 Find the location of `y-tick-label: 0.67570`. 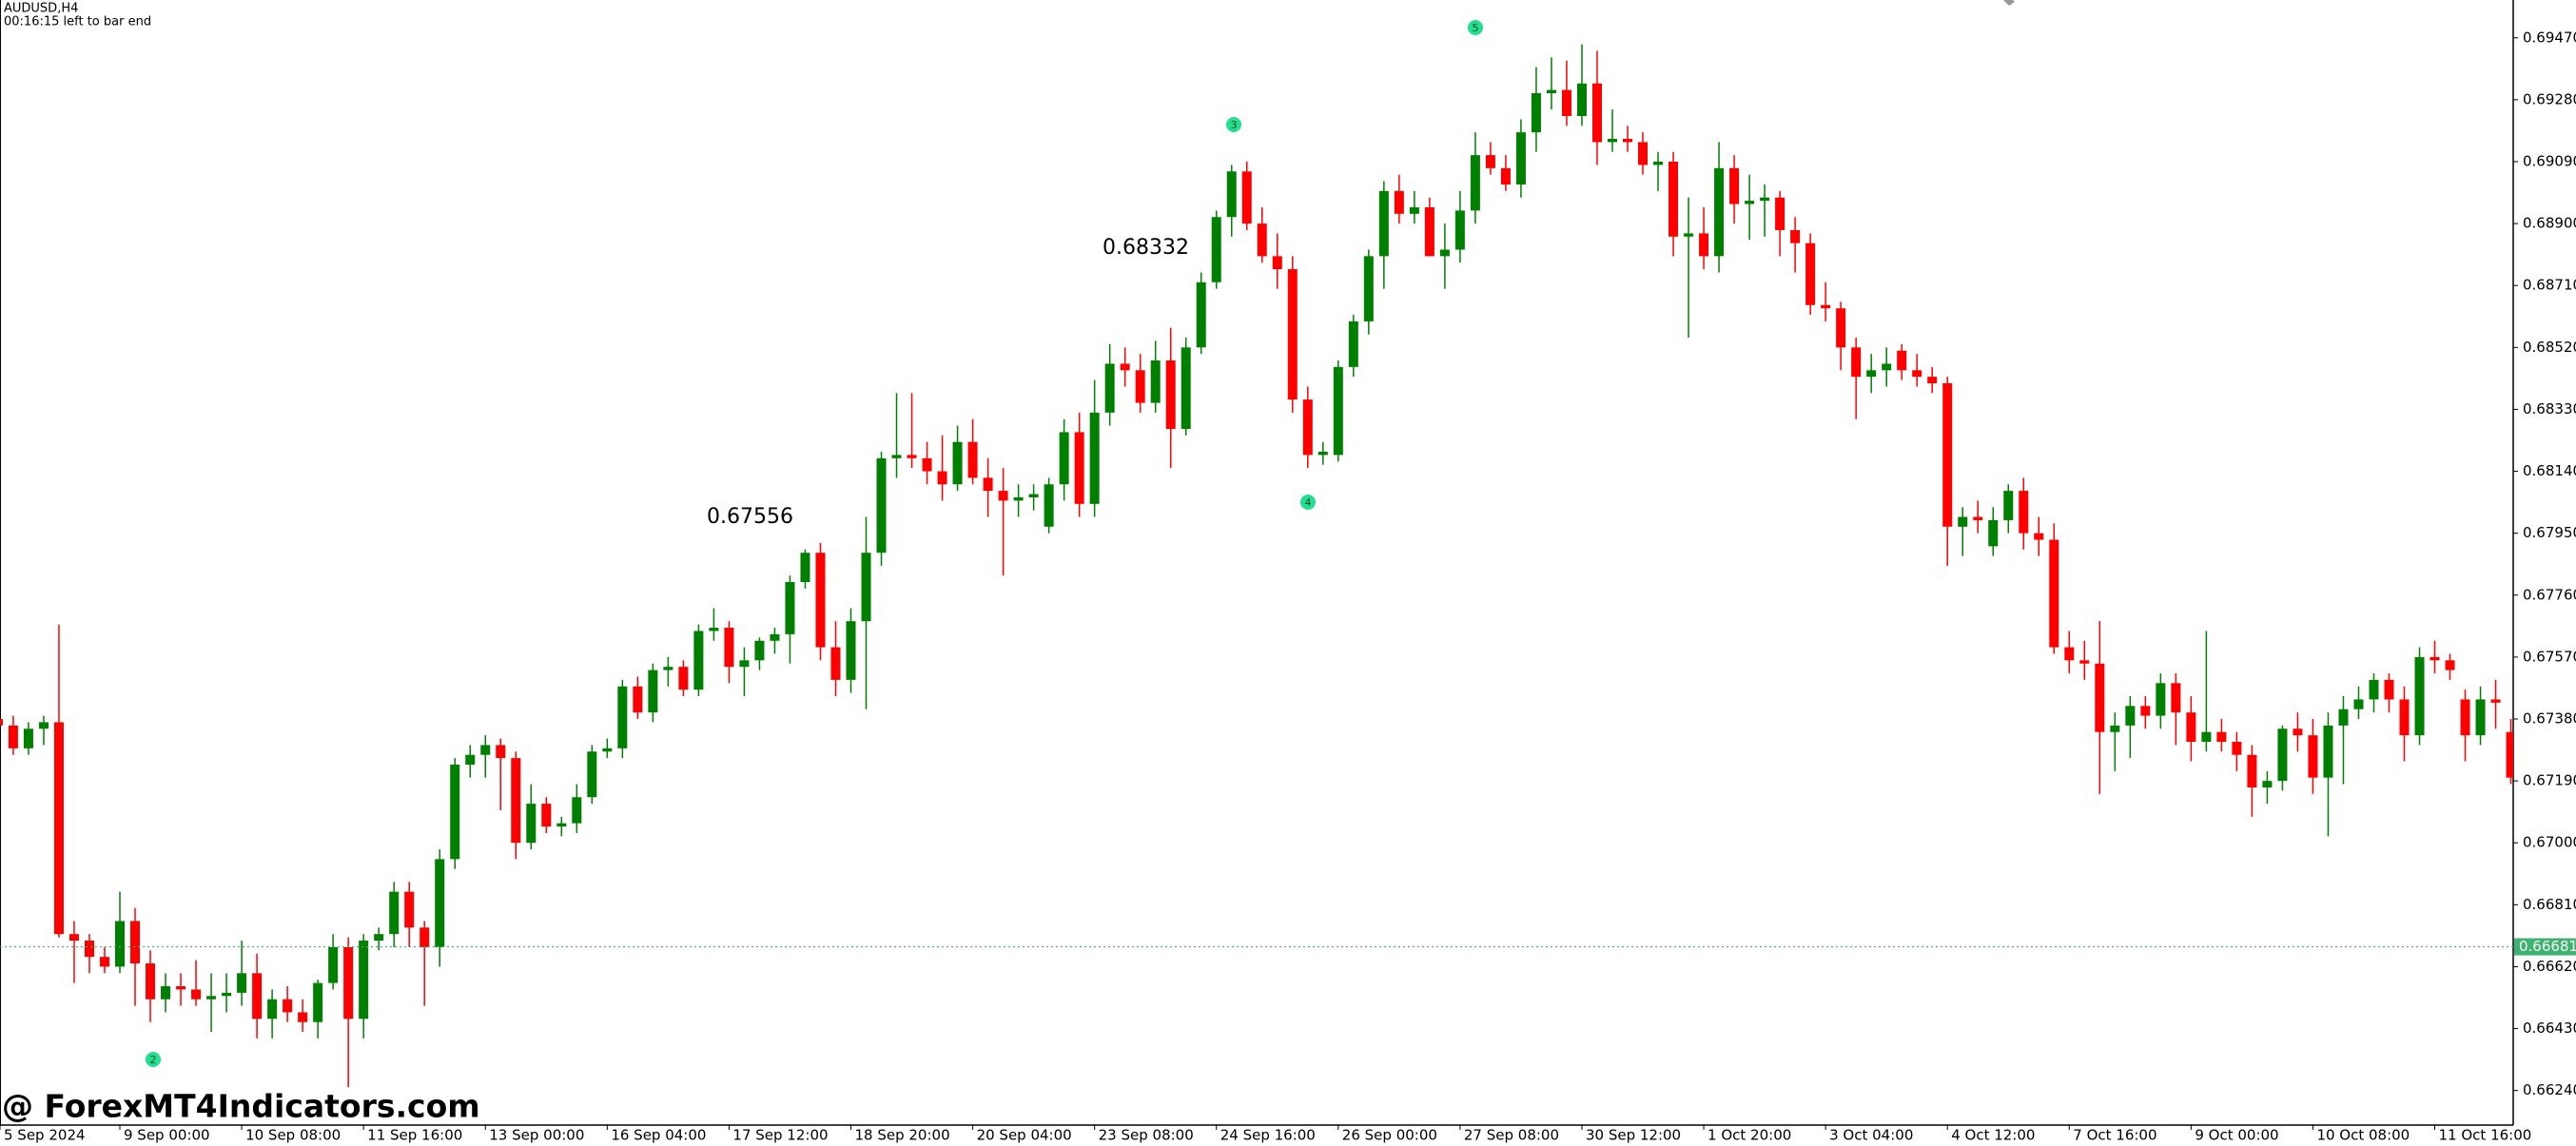

y-tick-label: 0.67570 is located at coordinates (2550, 656).